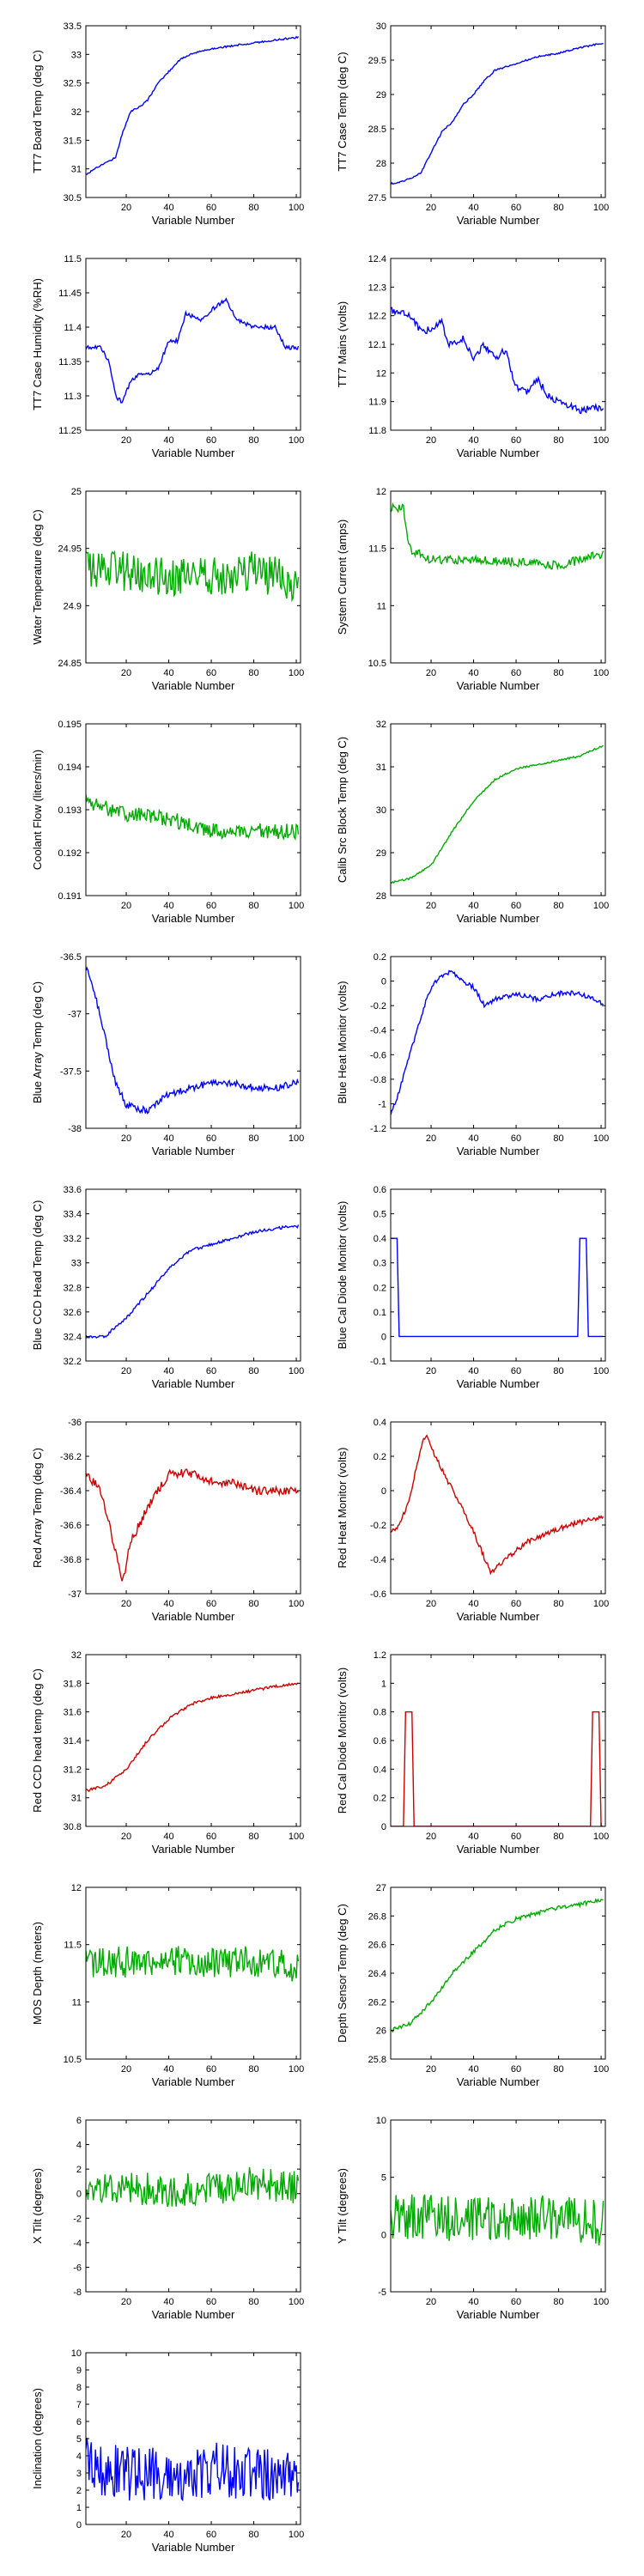 The image size is (644, 2576). Describe the element at coordinates (71, 1560) in the screenshot. I see `y-tick-label: -36.8` at that location.